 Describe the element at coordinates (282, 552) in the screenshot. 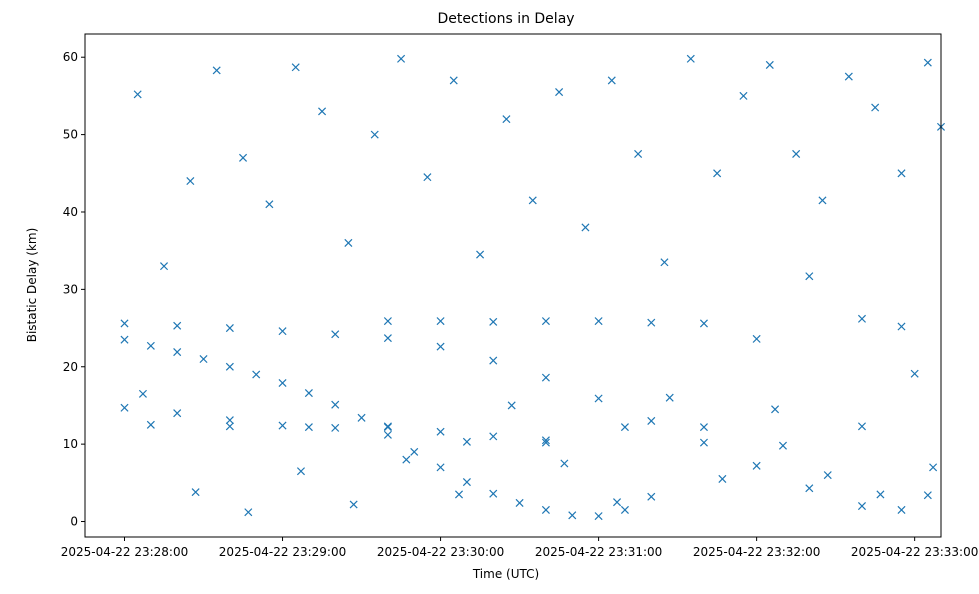

I see `x-tick-label: 2025-04-22 23:29:00` at that location.